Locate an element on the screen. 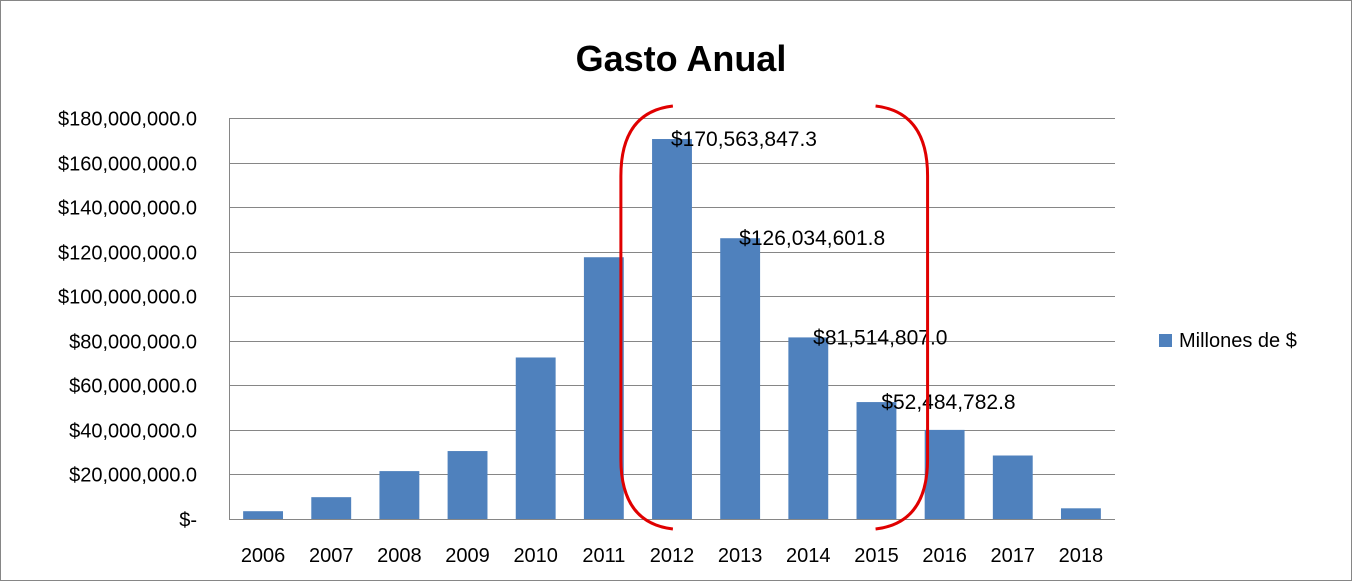  x-tick-label: 2010 is located at coordinates (535, 556).